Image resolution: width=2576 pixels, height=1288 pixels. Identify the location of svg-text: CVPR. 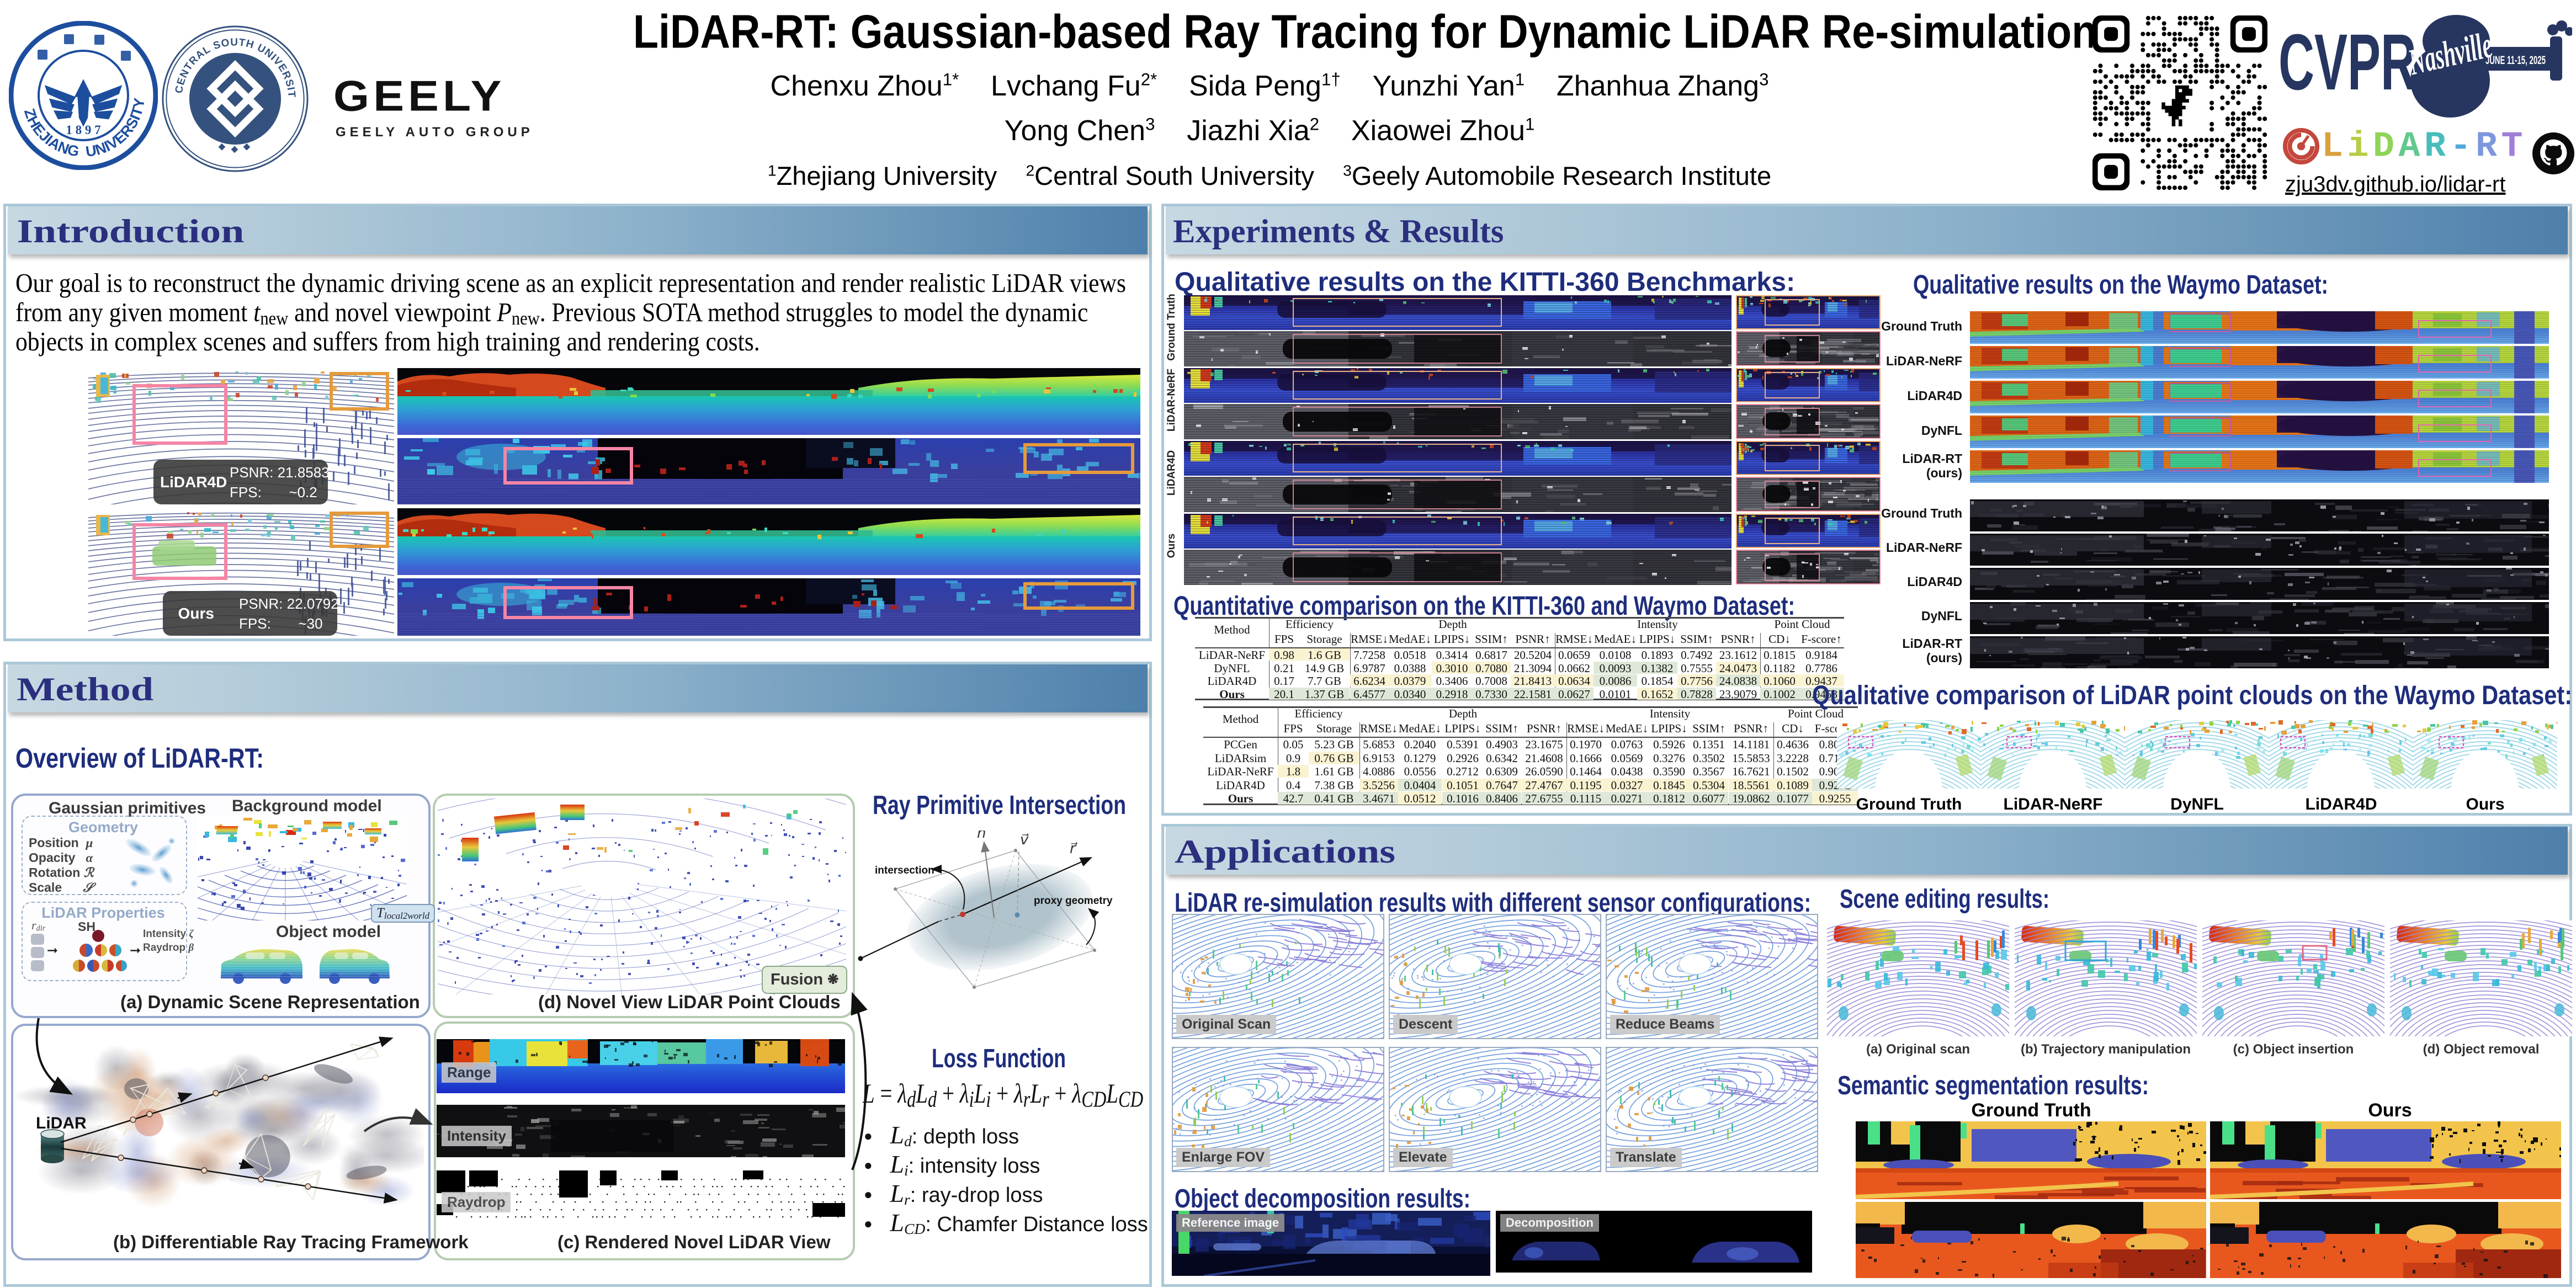
(2347, 62).